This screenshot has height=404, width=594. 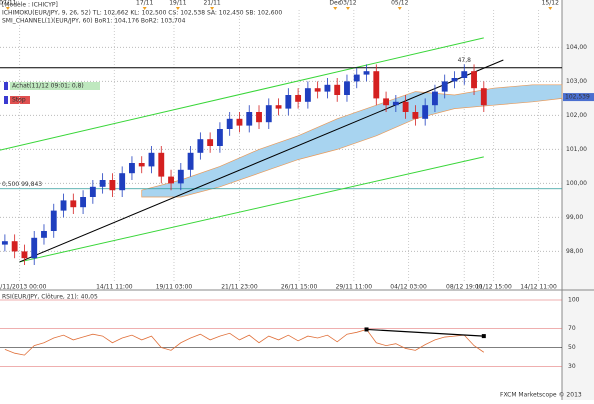 I want to click on y-tick-label: 99,00, so click(x=574, y=217).